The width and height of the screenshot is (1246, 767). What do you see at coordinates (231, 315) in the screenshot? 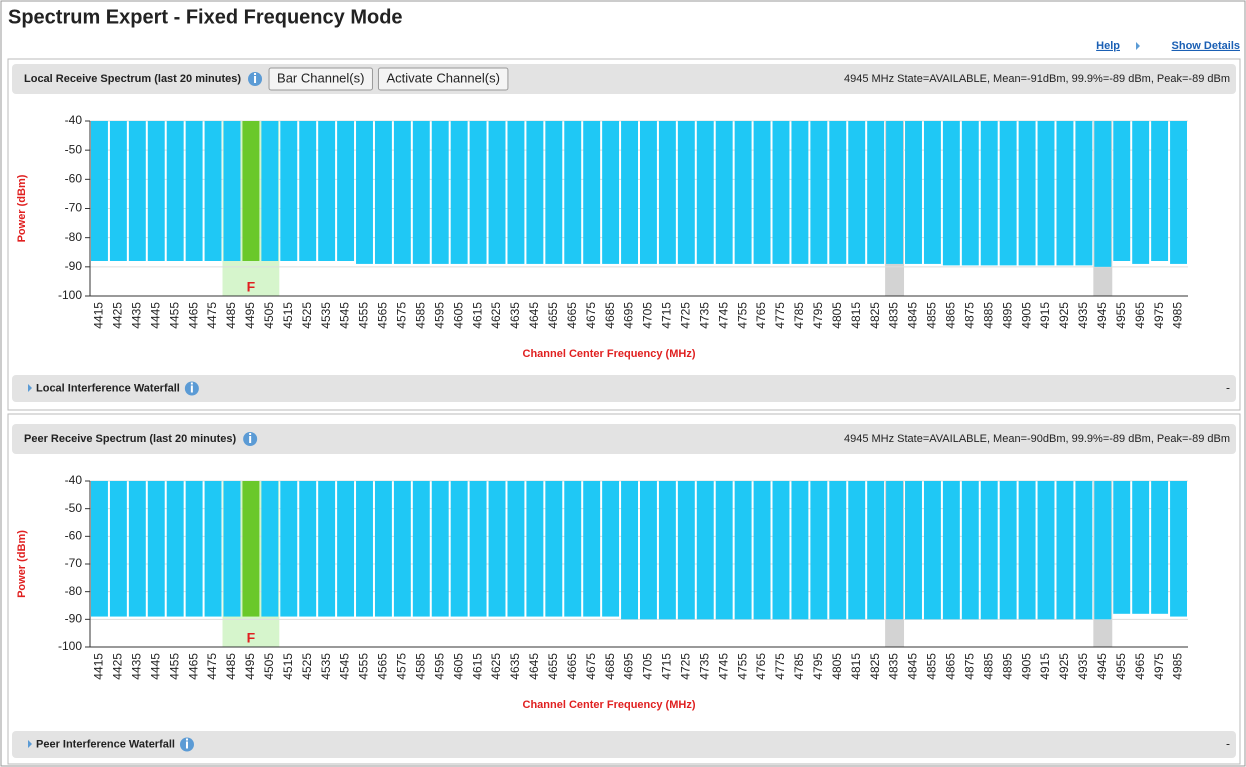
I see `x-tick-label: 4485` at bounding box center [231, 315].